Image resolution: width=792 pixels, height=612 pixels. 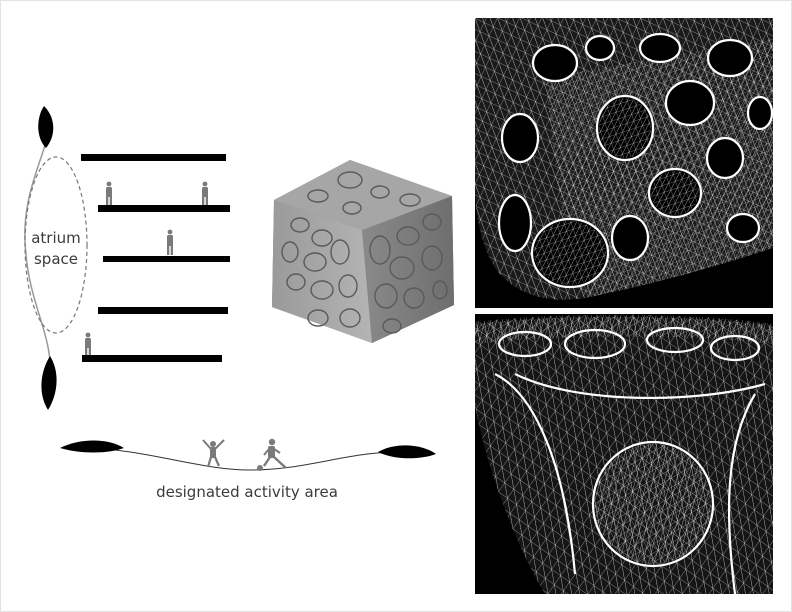 I want to click on atrium-label-line2: space, so click(x=55, y=259).